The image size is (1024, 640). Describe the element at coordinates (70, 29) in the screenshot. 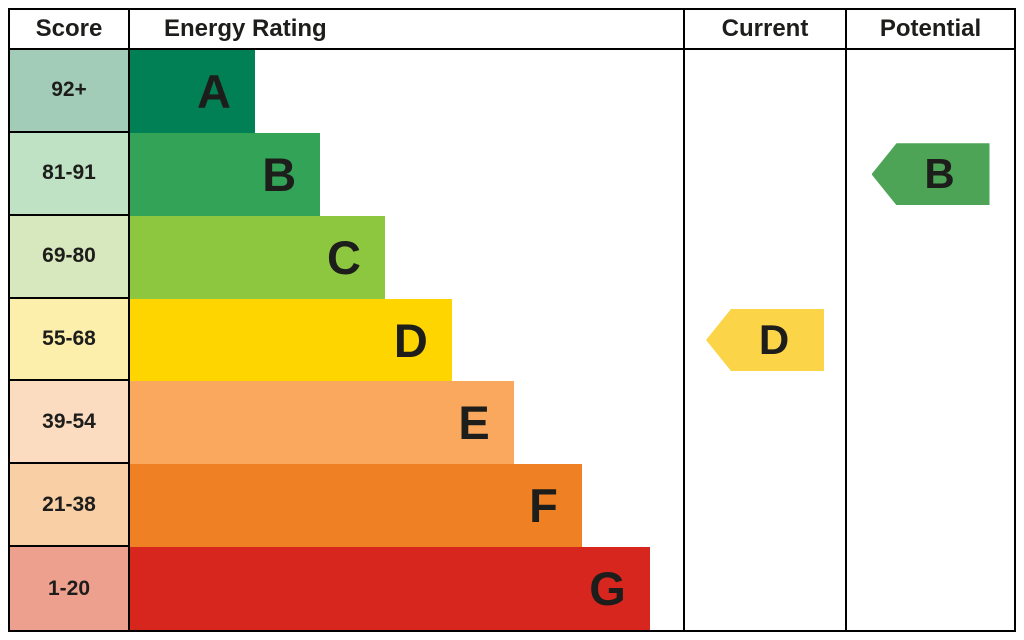

I see `header-score: Score` at that location.